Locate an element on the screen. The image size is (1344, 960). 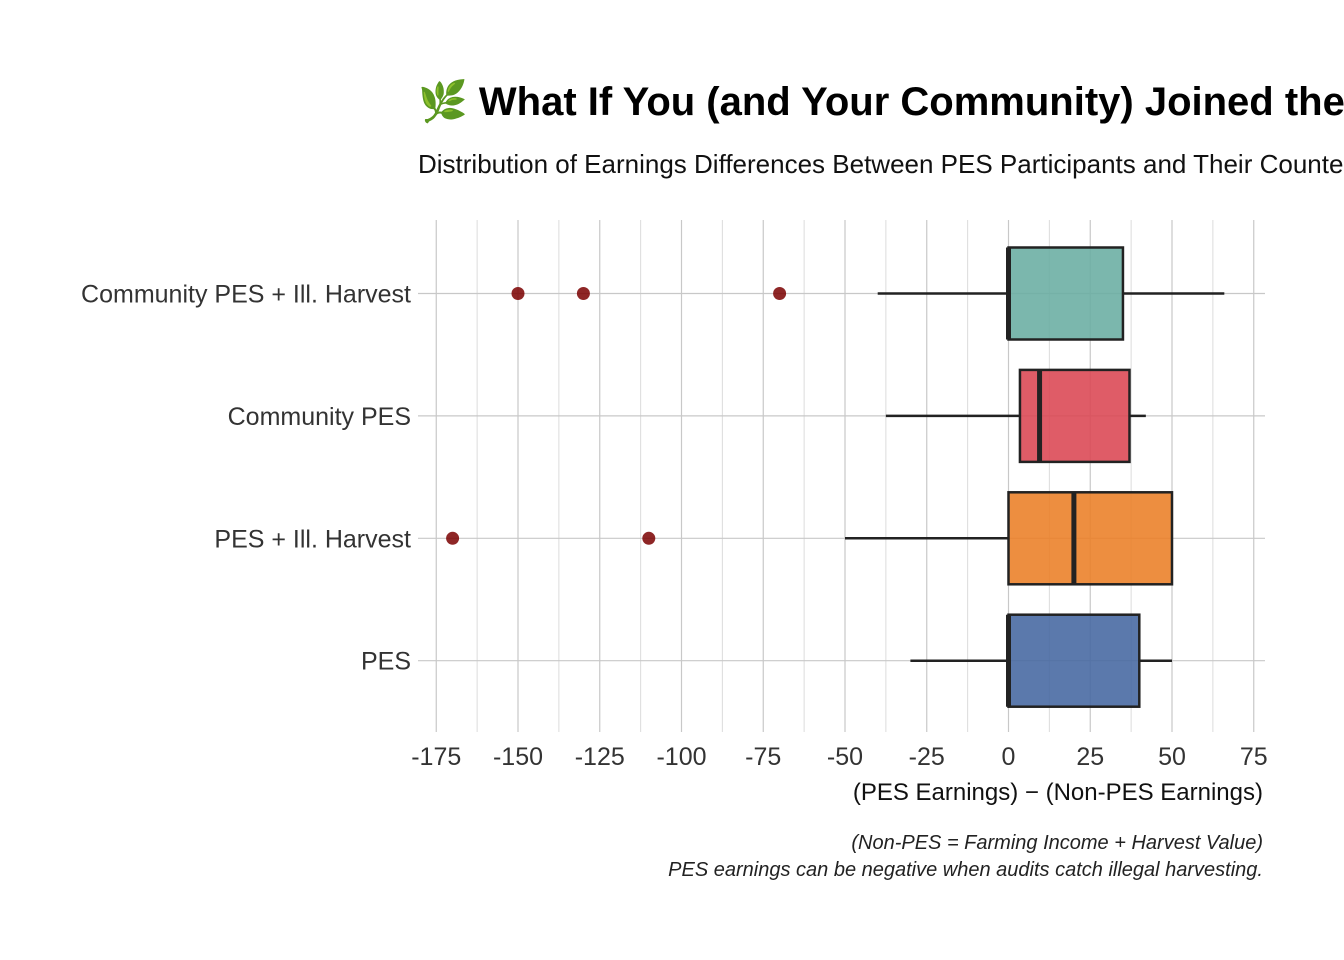
category-label: PES + Ill. Harvest is located at coordinates (312, 539).